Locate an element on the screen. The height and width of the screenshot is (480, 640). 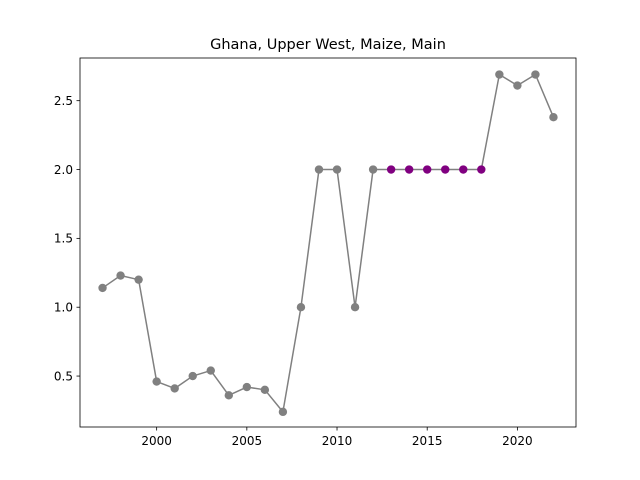
x-tick-label: 2015 is located at coordinates (427, 441).